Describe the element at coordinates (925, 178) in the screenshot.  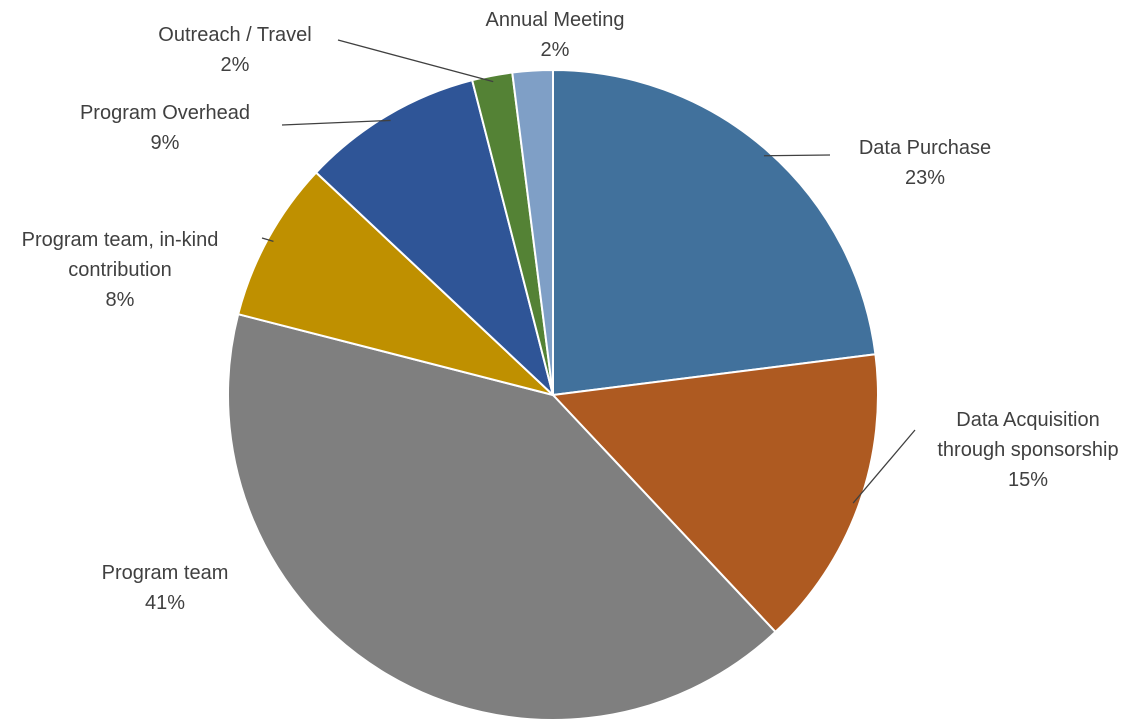
I see `value-label: 23%` at that location.